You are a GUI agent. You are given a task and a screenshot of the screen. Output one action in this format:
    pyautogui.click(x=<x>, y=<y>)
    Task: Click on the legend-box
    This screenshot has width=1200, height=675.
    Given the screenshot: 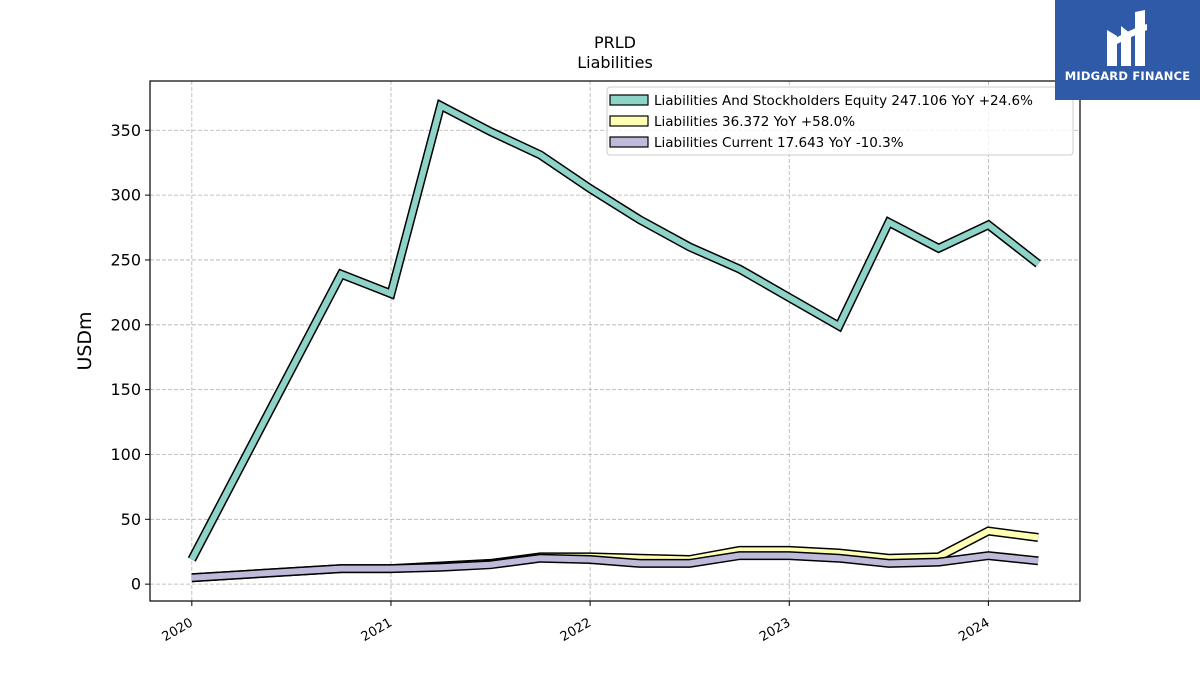 What is the action you would take?
    pyautogui.click(x=840, y=121)
    